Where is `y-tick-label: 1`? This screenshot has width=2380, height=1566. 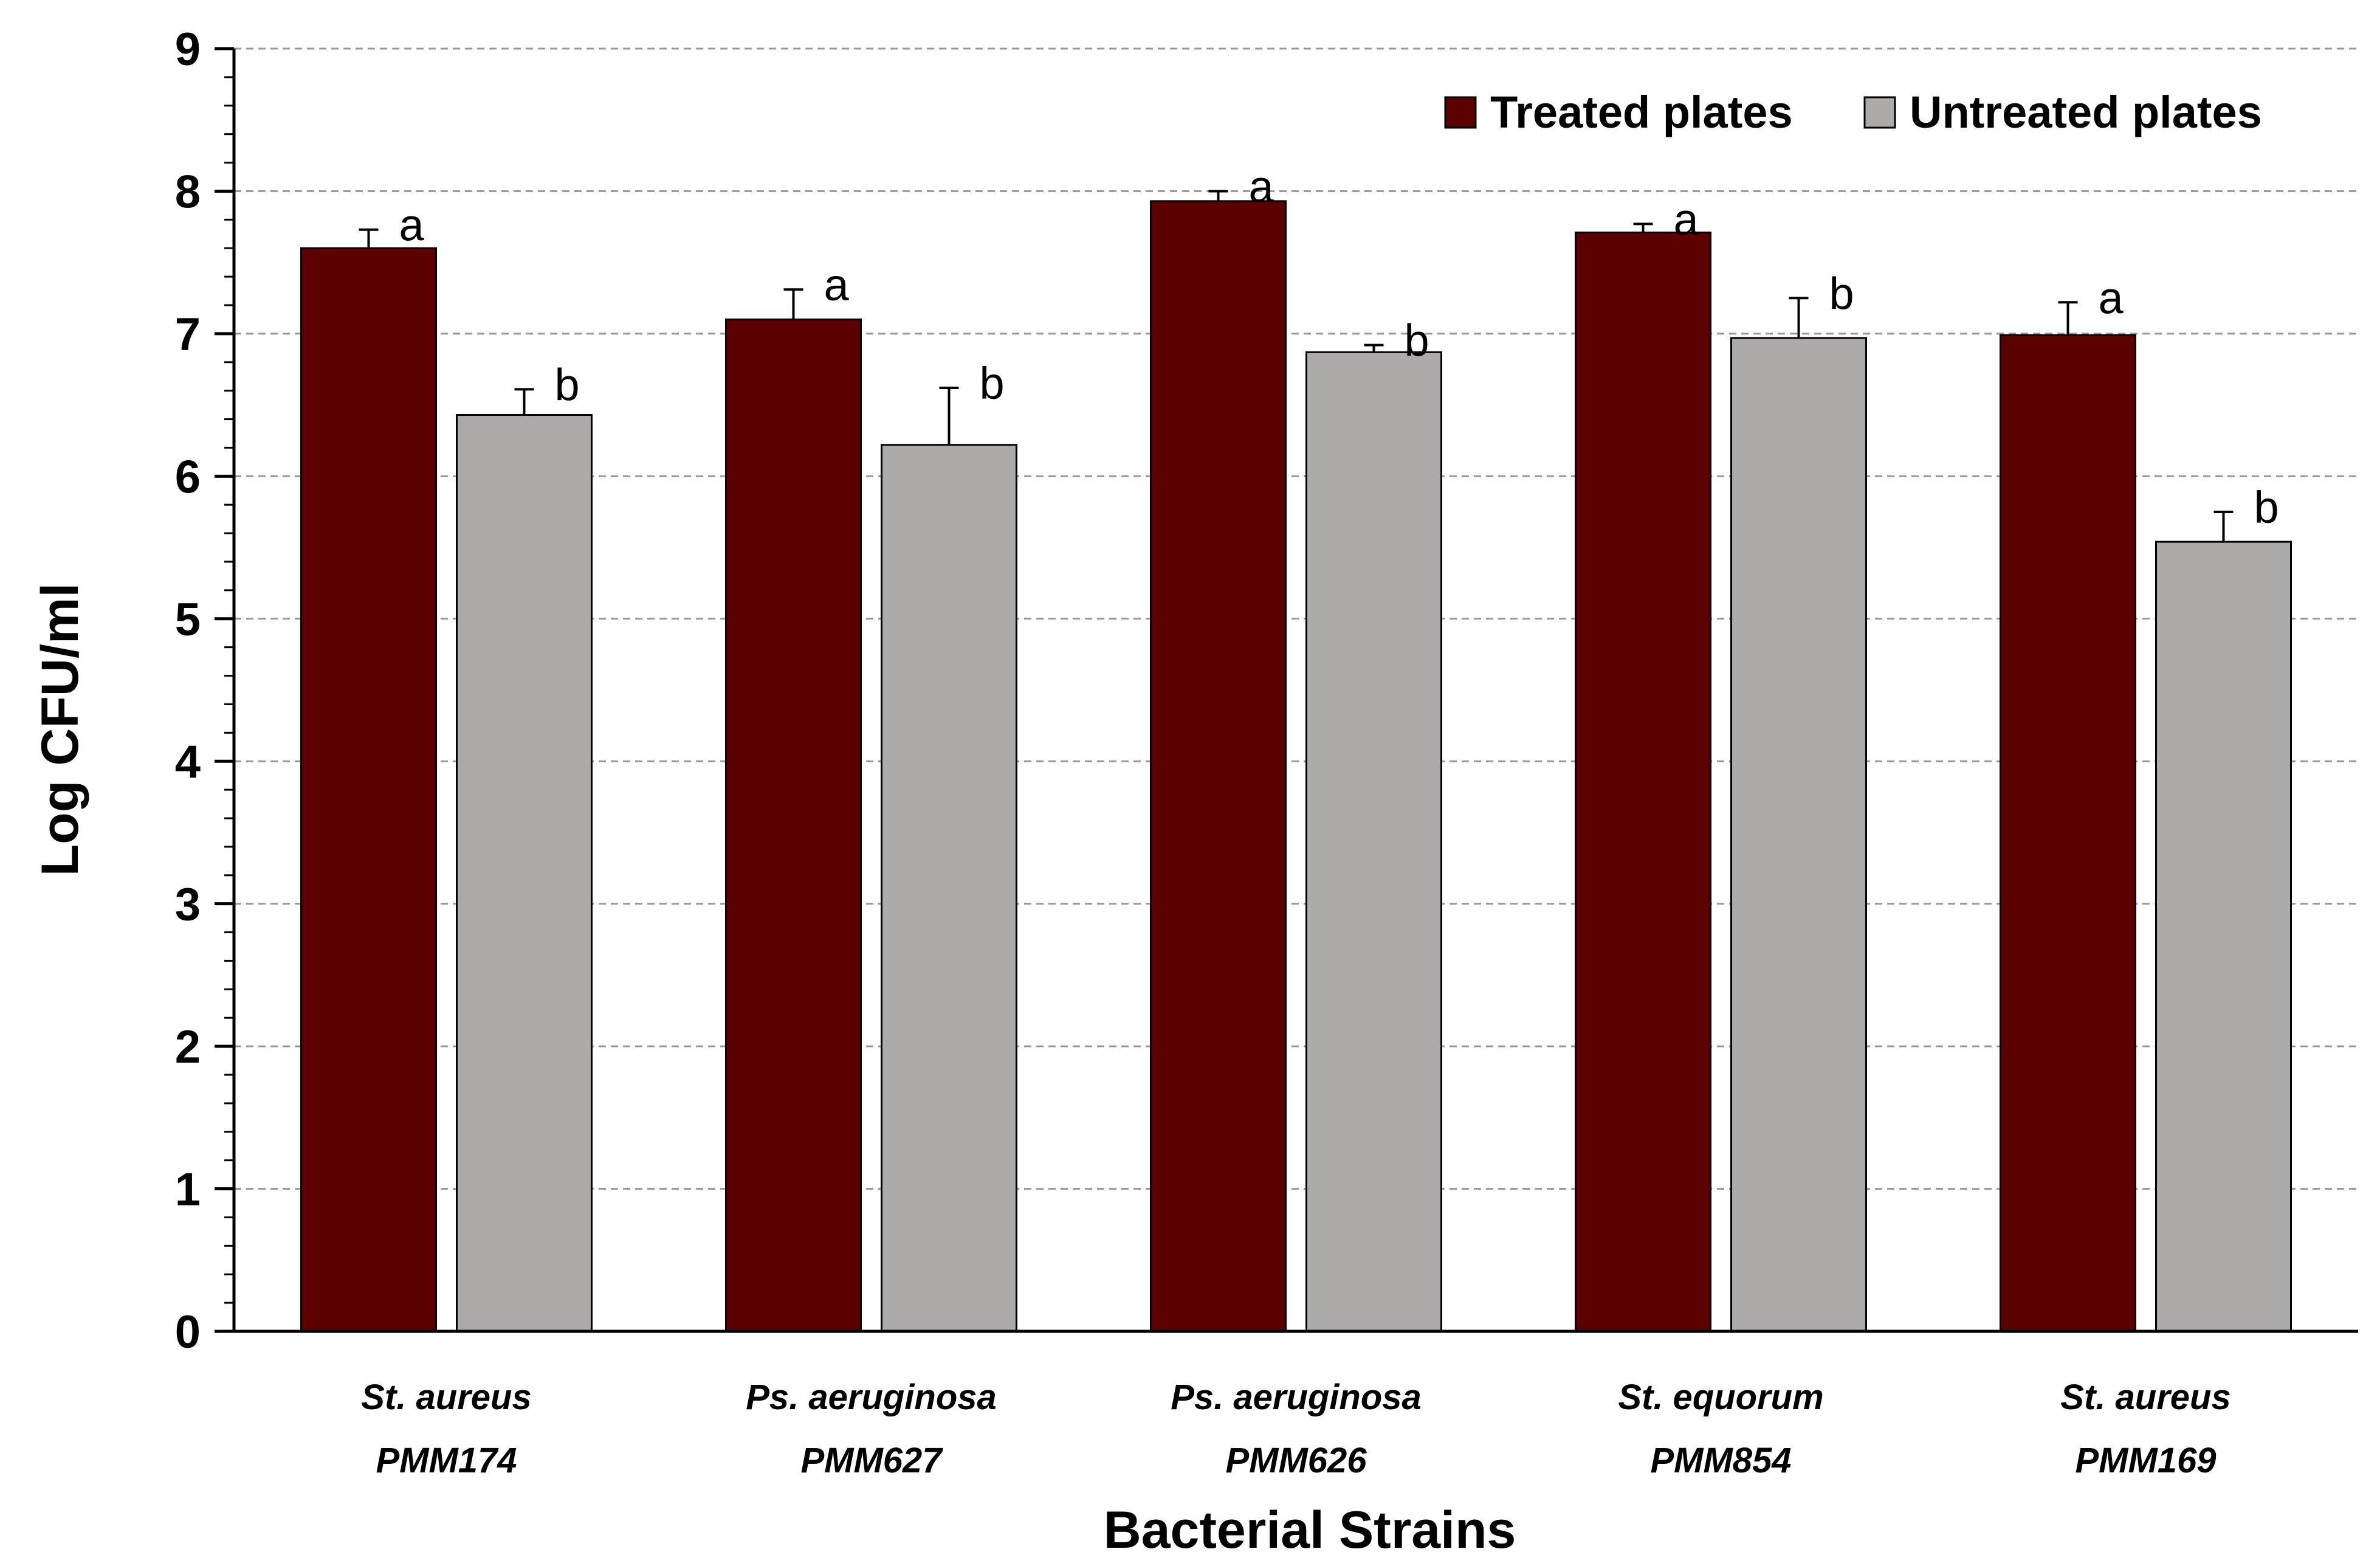 y-tick-label: 1 is located at coordinates (188, 1190).